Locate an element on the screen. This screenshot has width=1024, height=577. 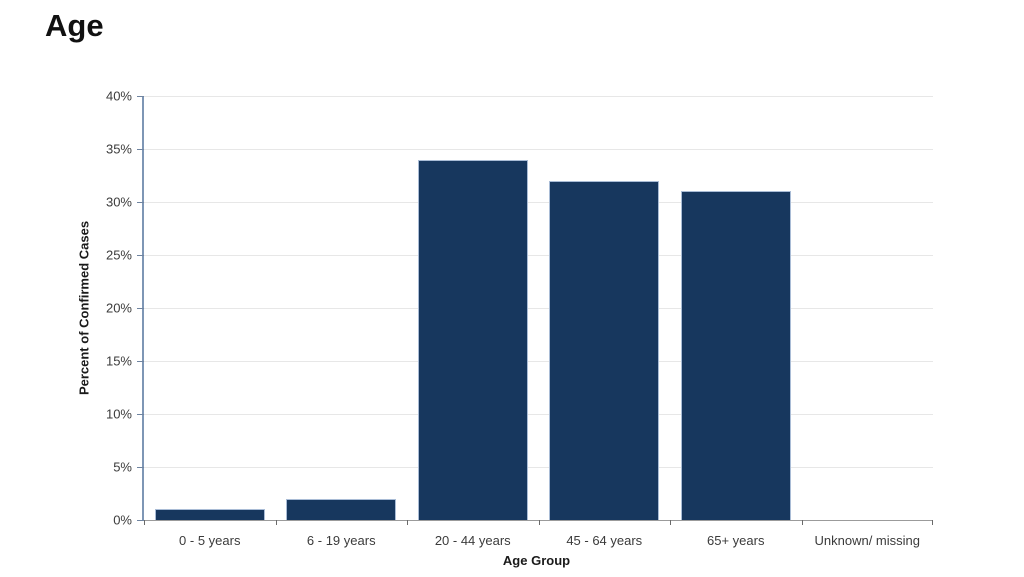
y-tick-label: 0% is located at coordinates (122, 520).